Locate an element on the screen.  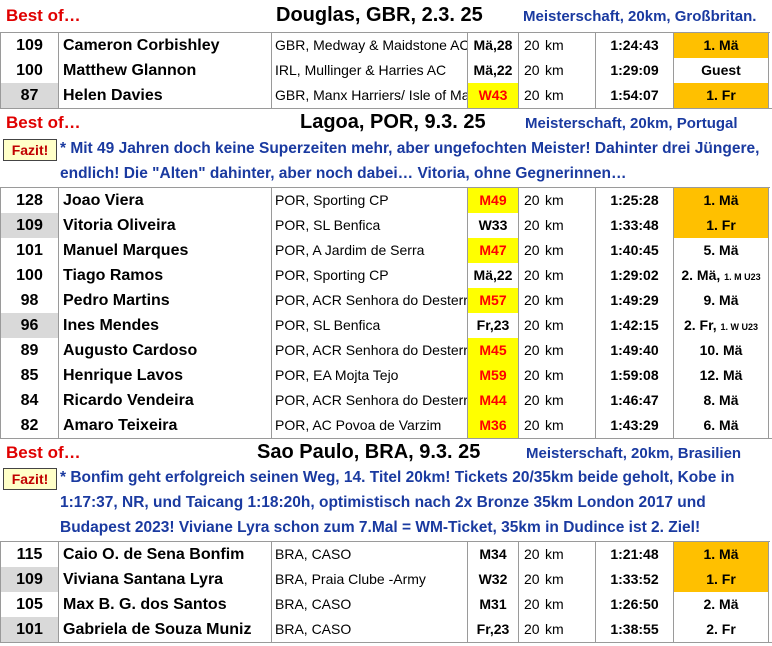
category-cell: M59 is located at coordinates (492, 375).